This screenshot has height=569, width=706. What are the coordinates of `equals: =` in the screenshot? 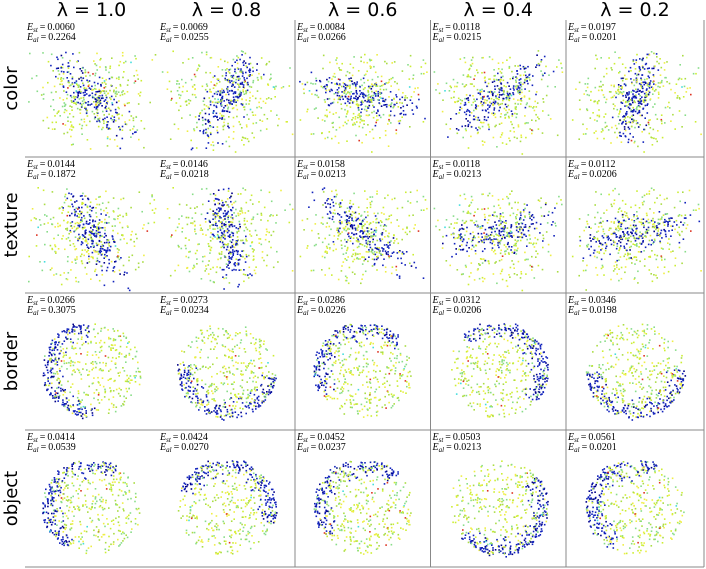 It's located at (177, 174).